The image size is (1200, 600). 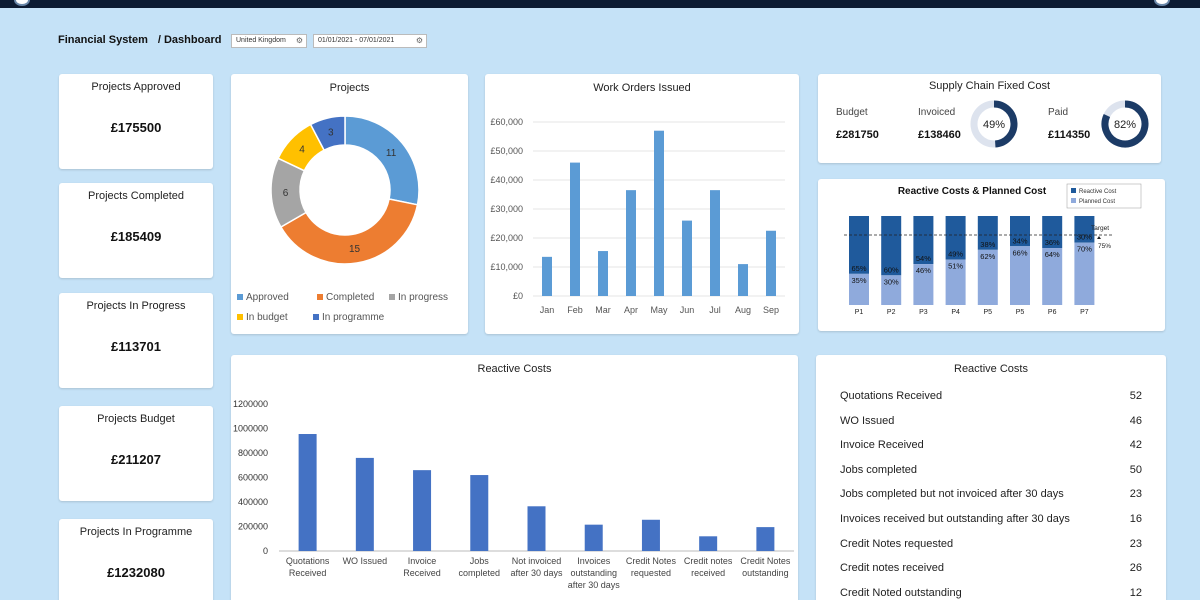 What do you see at coordinates (600, 4) in the screenshot?
I see `top-bar` at bounding box center [600, 4].